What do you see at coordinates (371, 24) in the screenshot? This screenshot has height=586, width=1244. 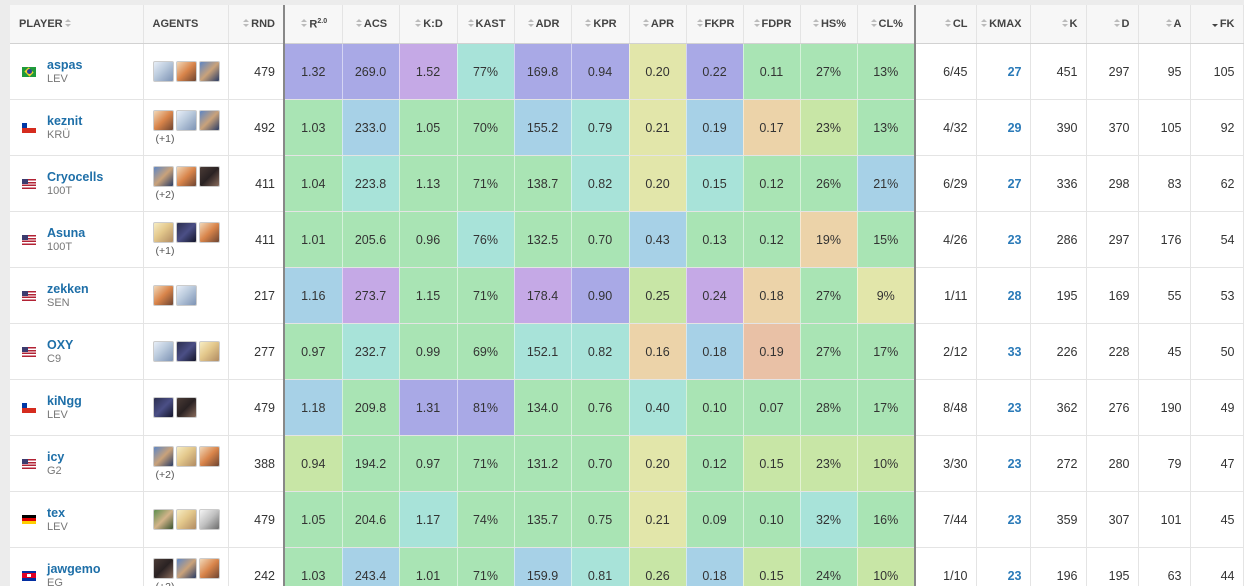 I see `header-acs: ACS` at bounding box center [371, 24].